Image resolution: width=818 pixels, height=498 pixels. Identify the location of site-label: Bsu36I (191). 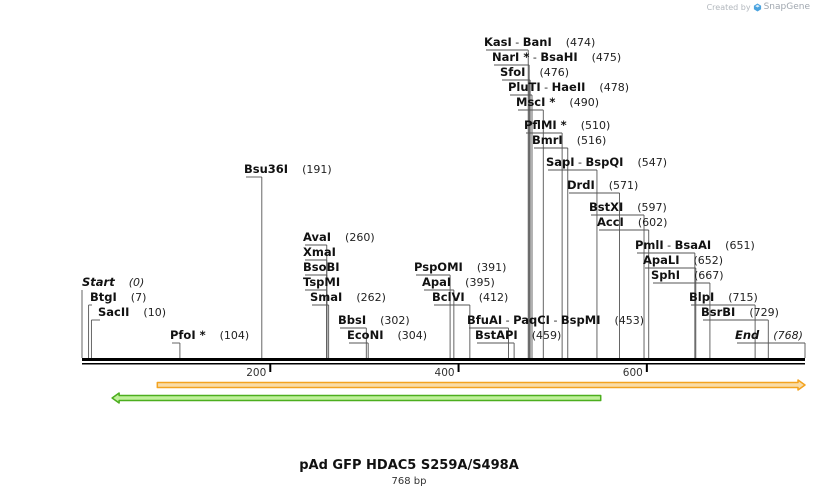
(288, 169).